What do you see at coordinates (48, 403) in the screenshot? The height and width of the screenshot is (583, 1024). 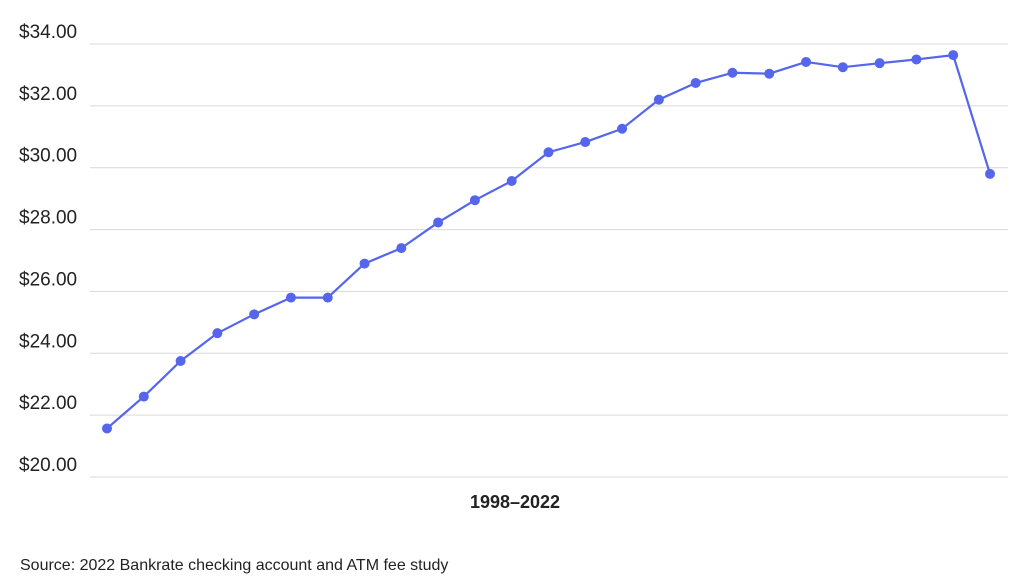 I see `y-tick-label: $22.00` at bounding box center [48, 403].